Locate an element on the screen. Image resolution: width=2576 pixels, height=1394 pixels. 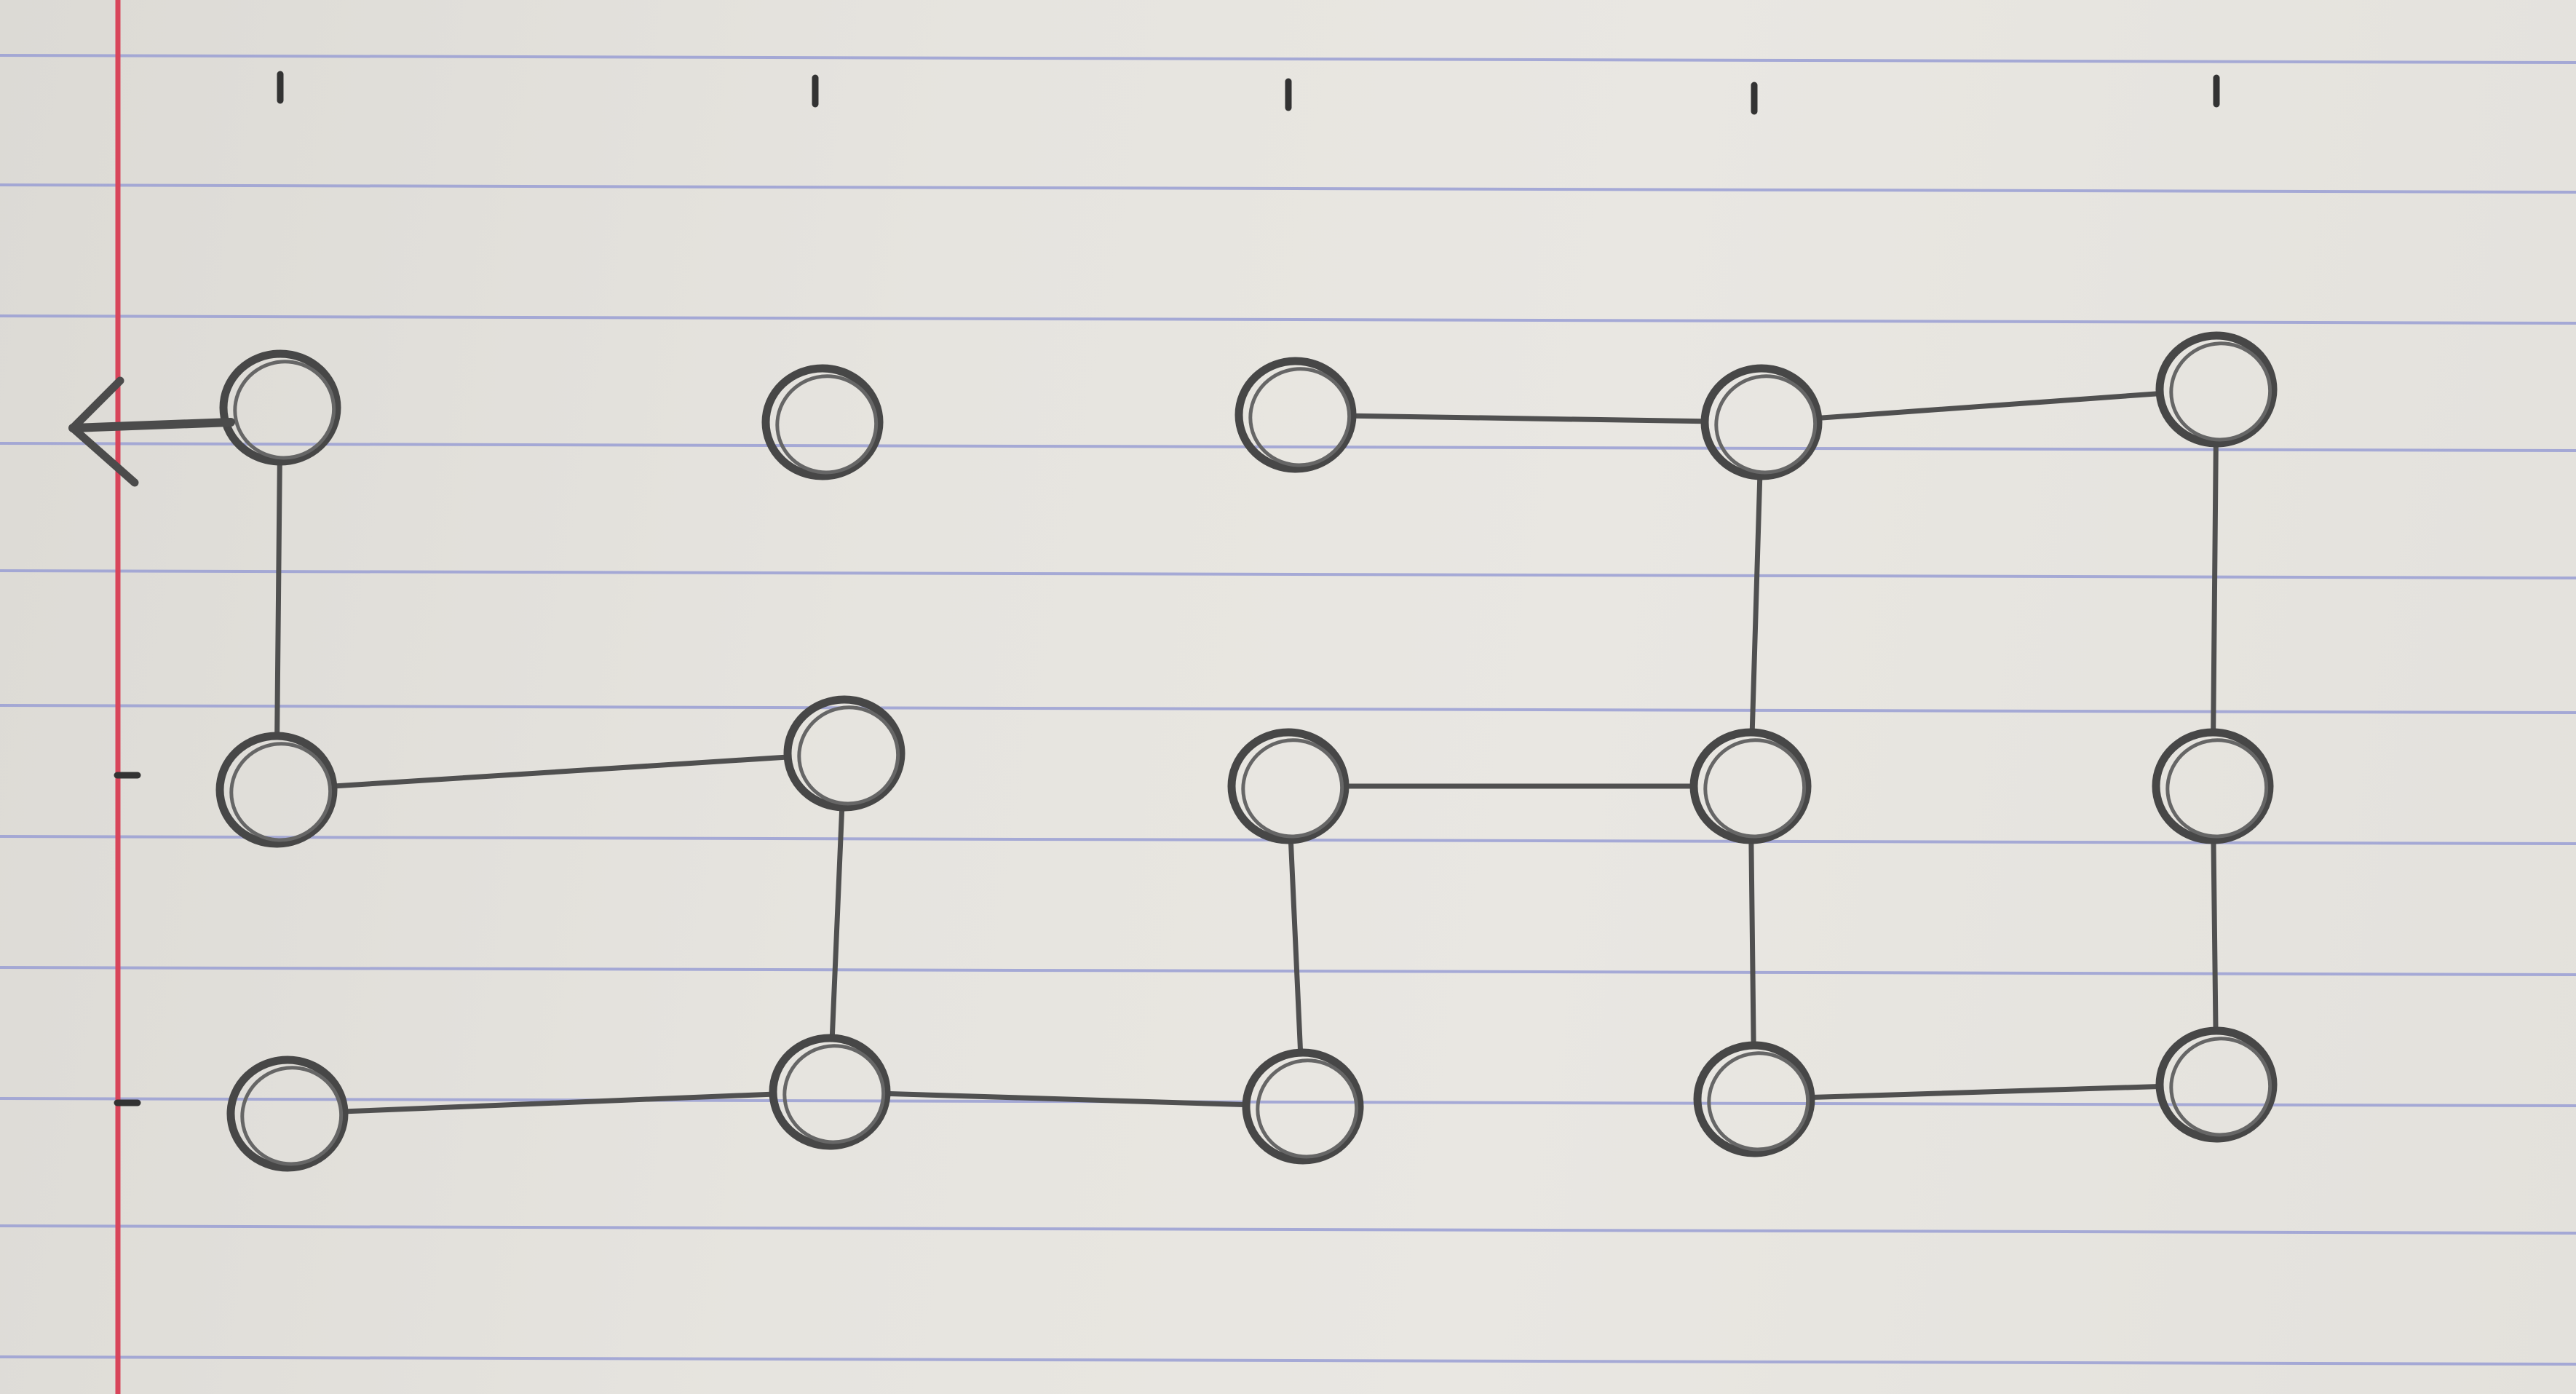
node-r2c2-inner is located at coordinates (848, 755).